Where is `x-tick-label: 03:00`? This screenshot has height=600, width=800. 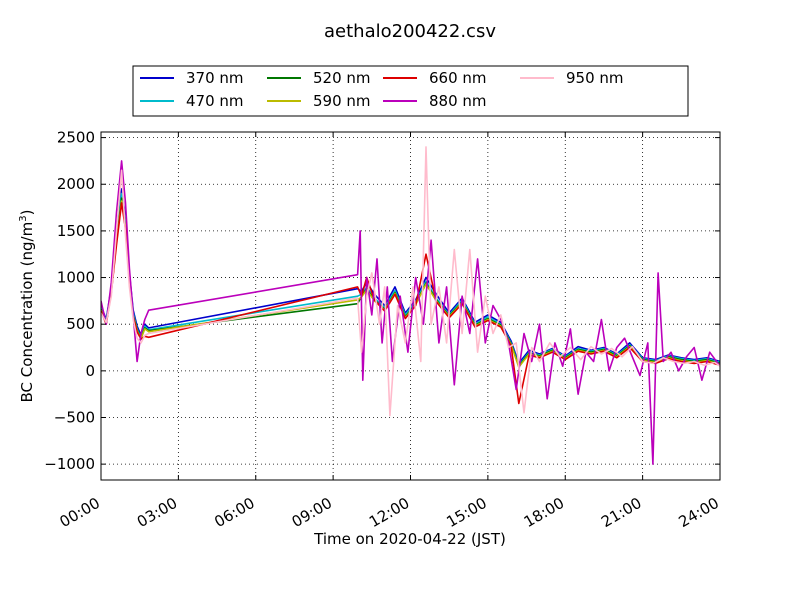
x-tick-label: 03:00 is located at coordinates (157, 512).